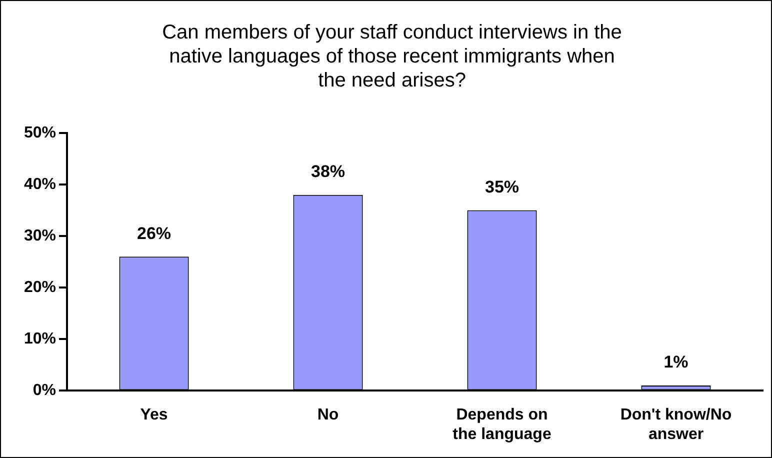 The image size is (772, 458). I want to click on x-tick-label: No, so click(328, 415).